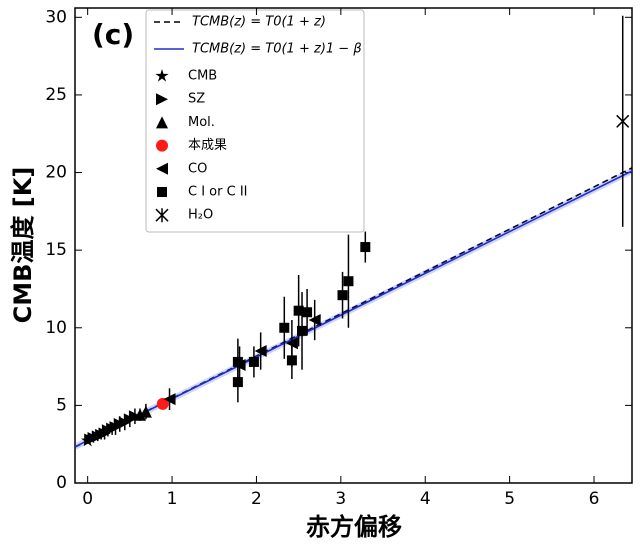 The width and height of the screenshot is (640, 546). Describe the element at coordinates (87, 499) in the screenshot. I see `x-tick-label: 0` at that location.